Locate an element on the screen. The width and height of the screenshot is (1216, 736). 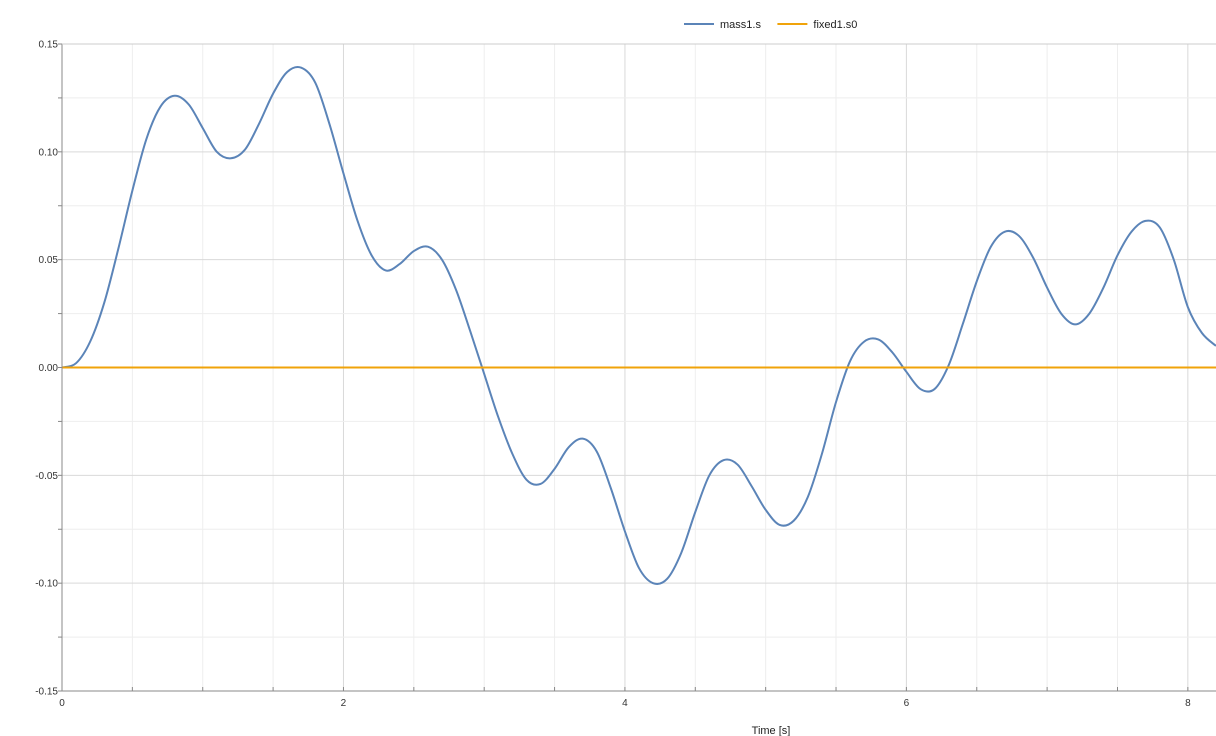
x-tick-label: 2 is located at coordinates (344, 703).